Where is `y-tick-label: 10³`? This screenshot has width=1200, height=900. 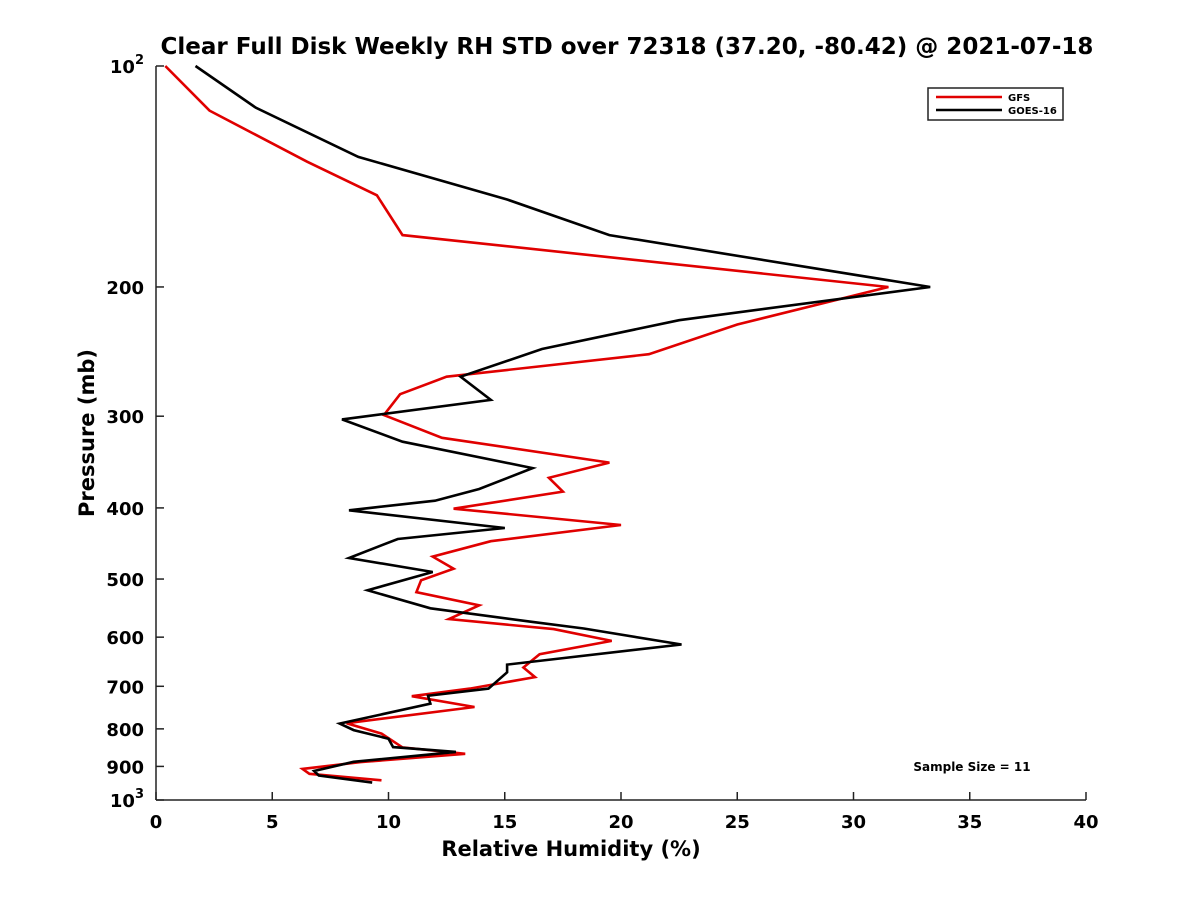 y-tick-label: 10³ is located at coordinates (127, 799).